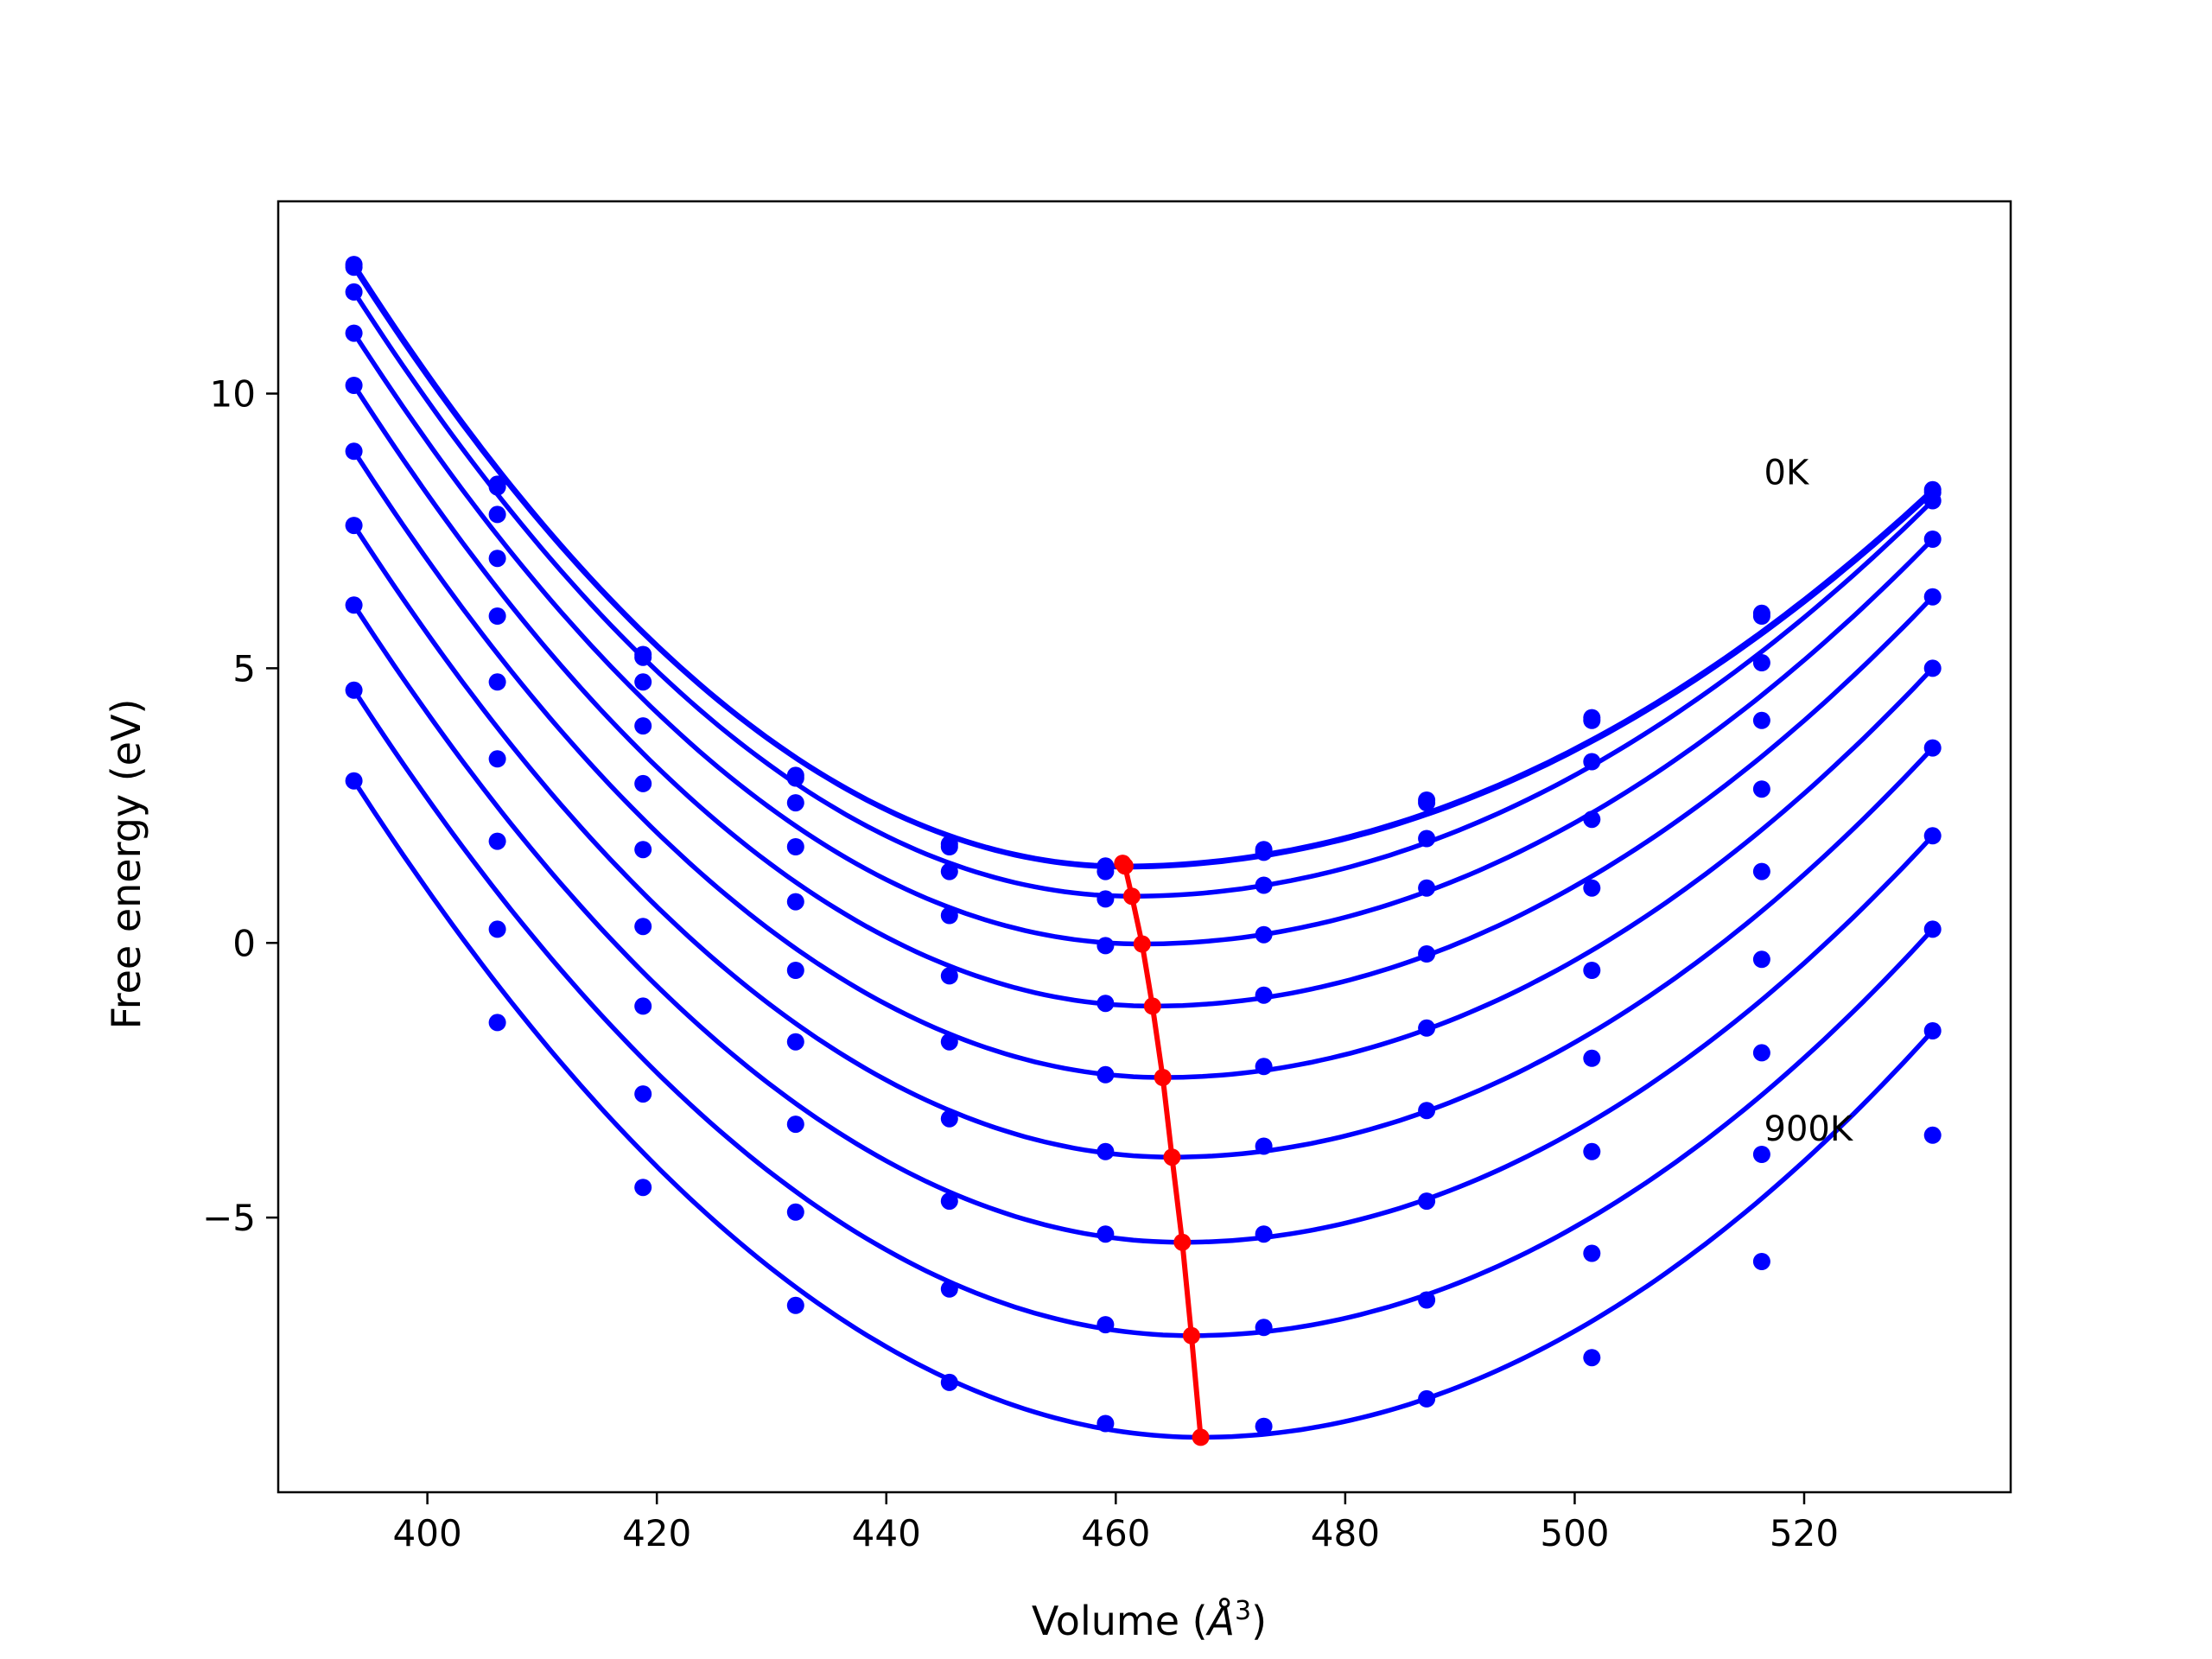 The width and height of the screenshot is (2212, 1659). I want to click on annotations-layer: 0K 900K, so click(1809, 801).